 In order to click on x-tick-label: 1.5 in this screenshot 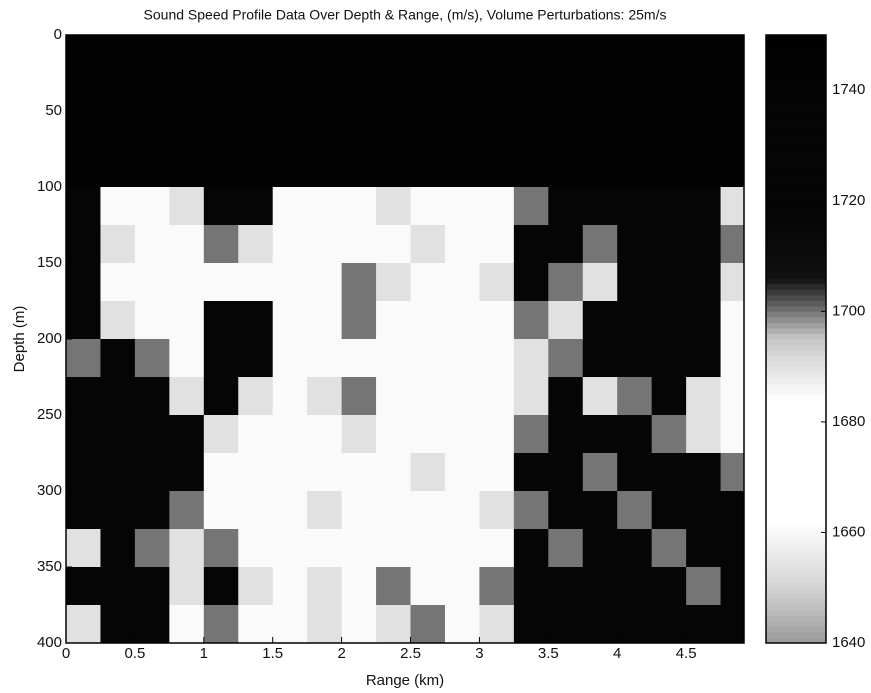, I will do `click(272, 653)`.